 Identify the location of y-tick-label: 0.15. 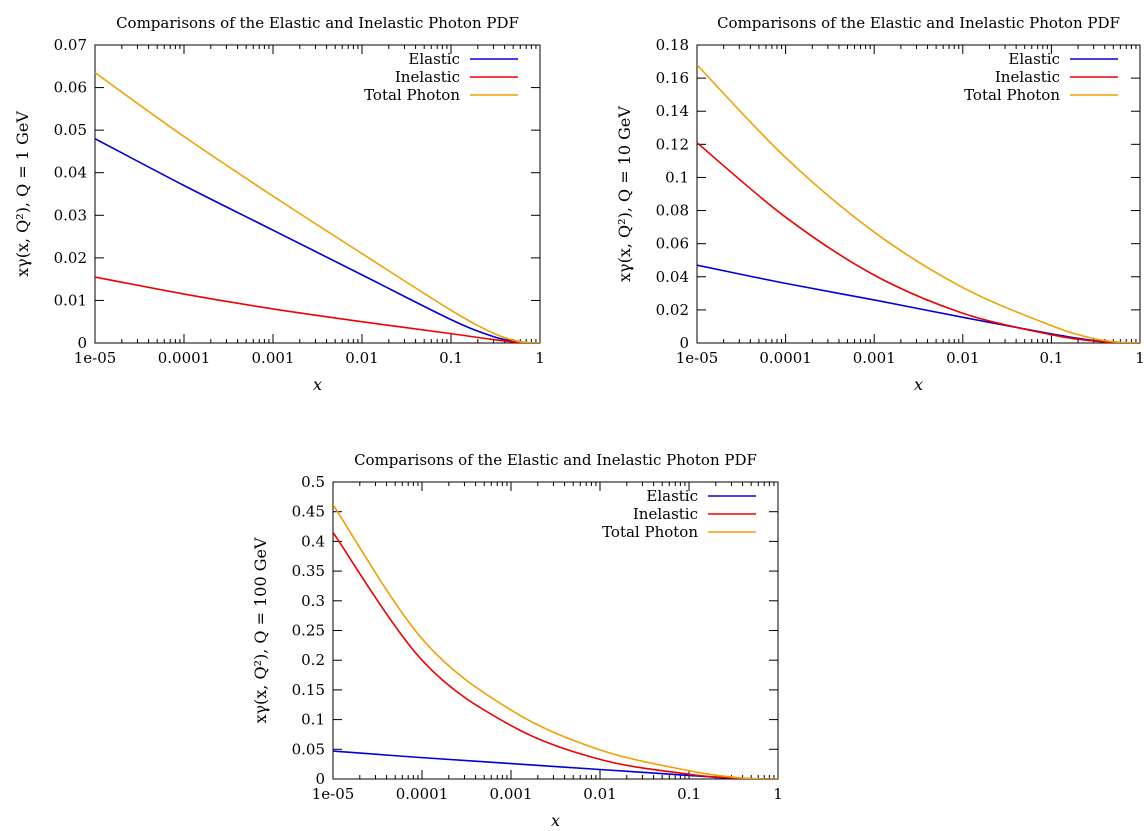
(308, 690).